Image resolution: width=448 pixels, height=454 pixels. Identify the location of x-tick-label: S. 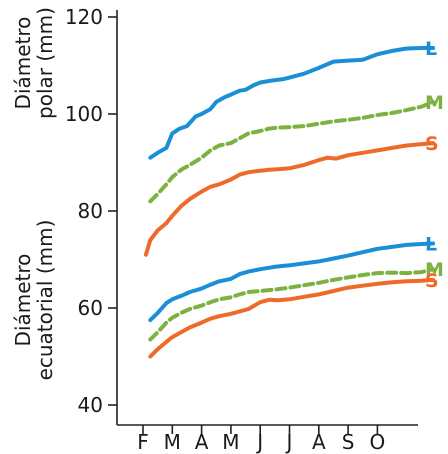
(348, 442).